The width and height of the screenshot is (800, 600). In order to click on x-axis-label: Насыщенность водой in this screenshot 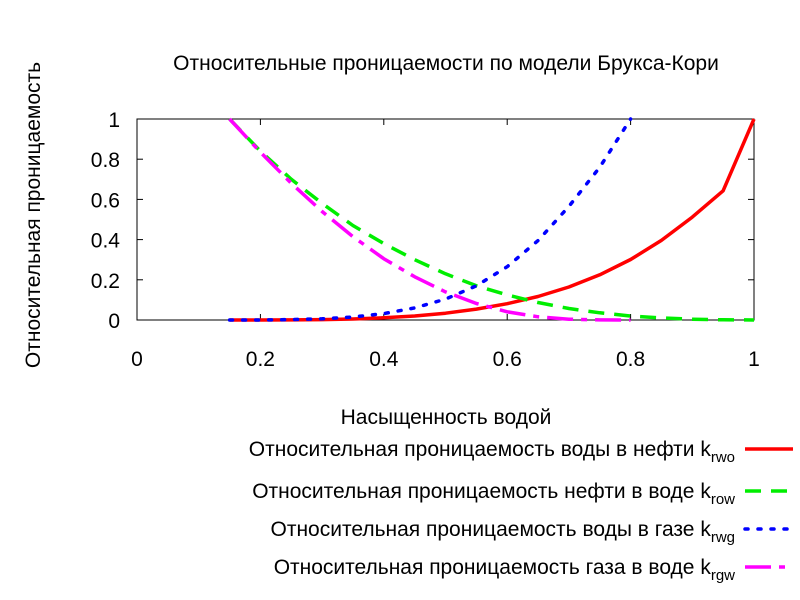, I will do `click(446, 417)`.